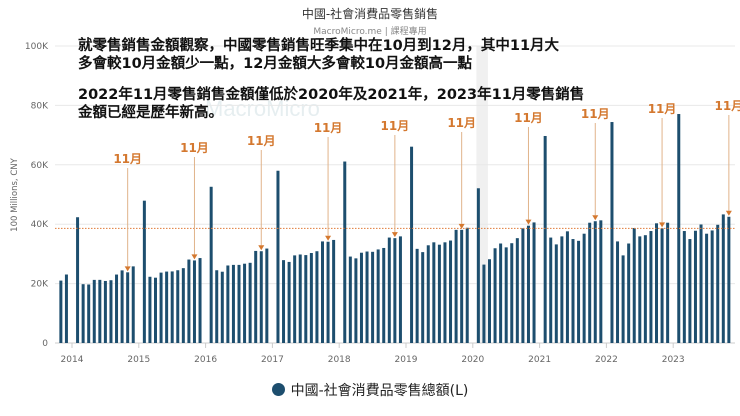 The height and width of the screenshot is (416, 740). What do you see at coordinates (205, 360) in the screenshot?
I see `x-tick-label: 2016` at bounding box center [205, 360].